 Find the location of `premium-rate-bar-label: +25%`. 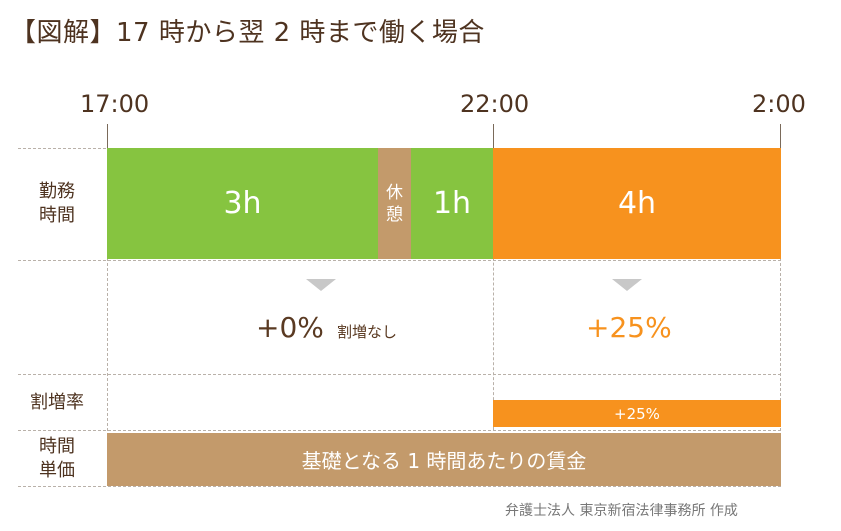

premium-rate-bar-label: +25% is located at coordinates (637, 413).